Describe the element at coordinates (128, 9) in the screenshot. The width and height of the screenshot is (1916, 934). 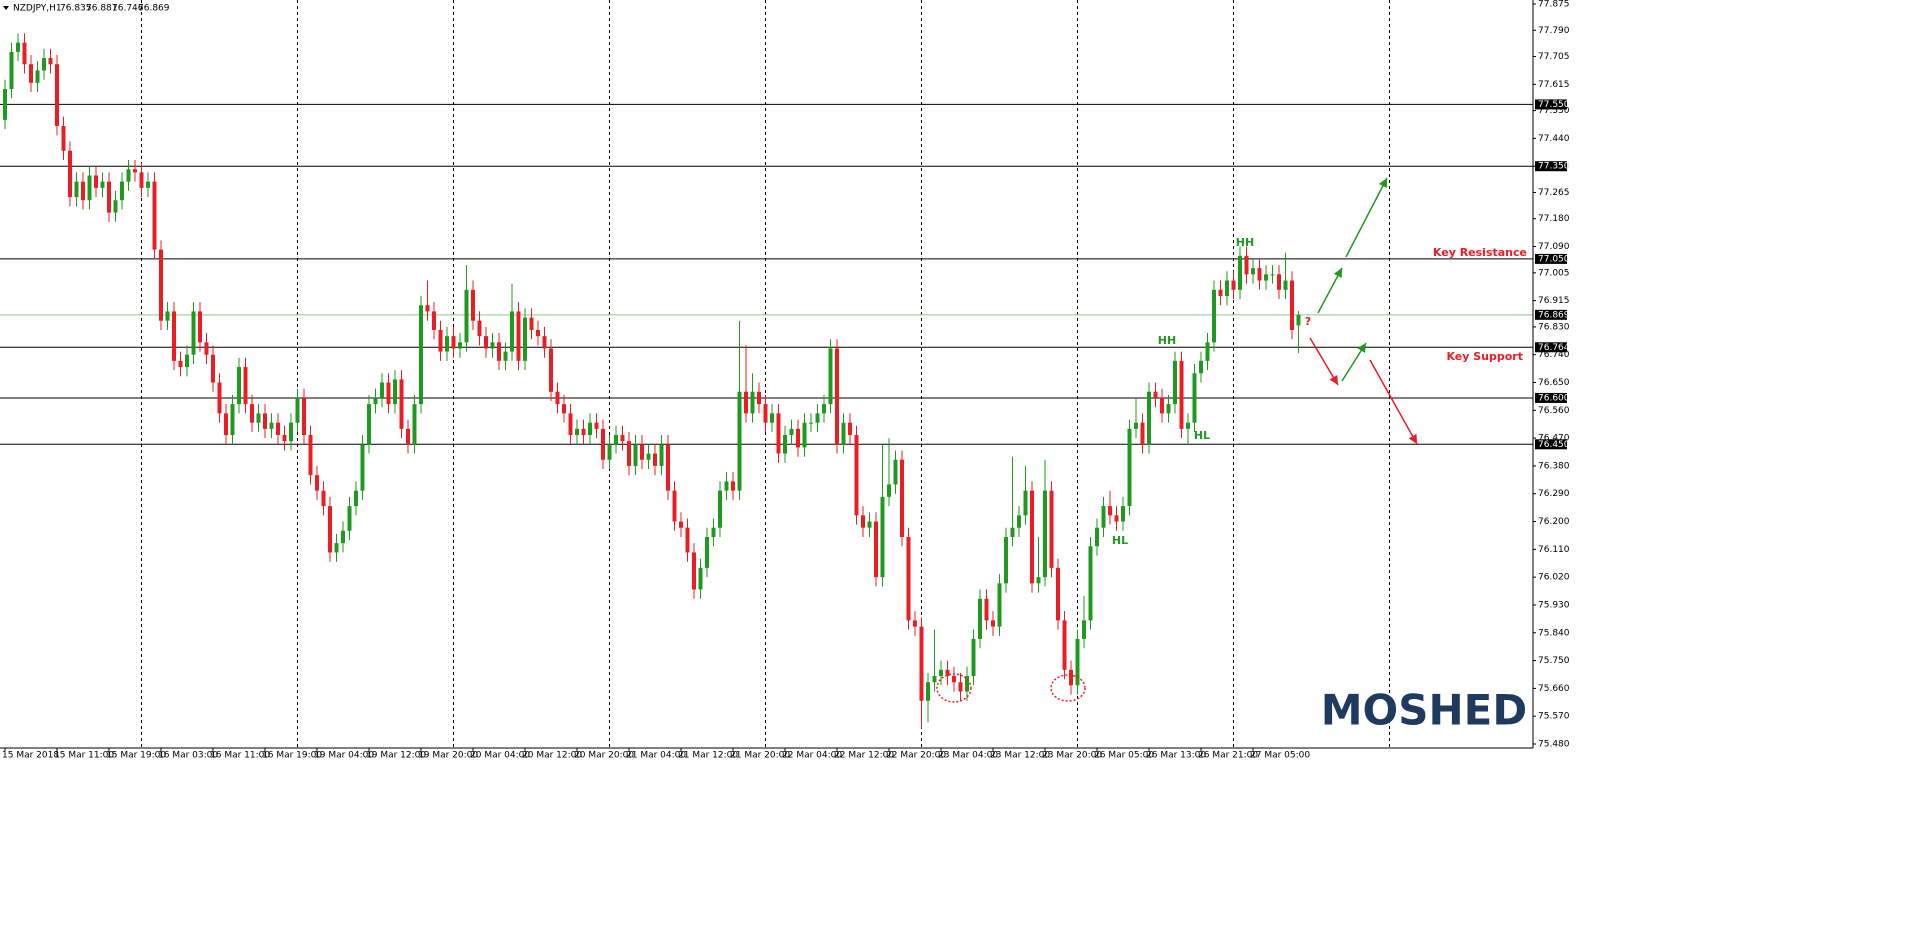
I see `header-low: 76.746` at that location.